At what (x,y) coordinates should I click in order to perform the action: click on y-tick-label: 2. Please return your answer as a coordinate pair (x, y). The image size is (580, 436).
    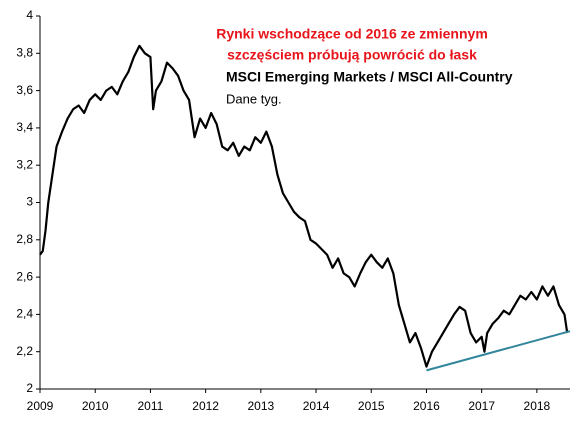
    Looking at the image, I should click on (29, 388).